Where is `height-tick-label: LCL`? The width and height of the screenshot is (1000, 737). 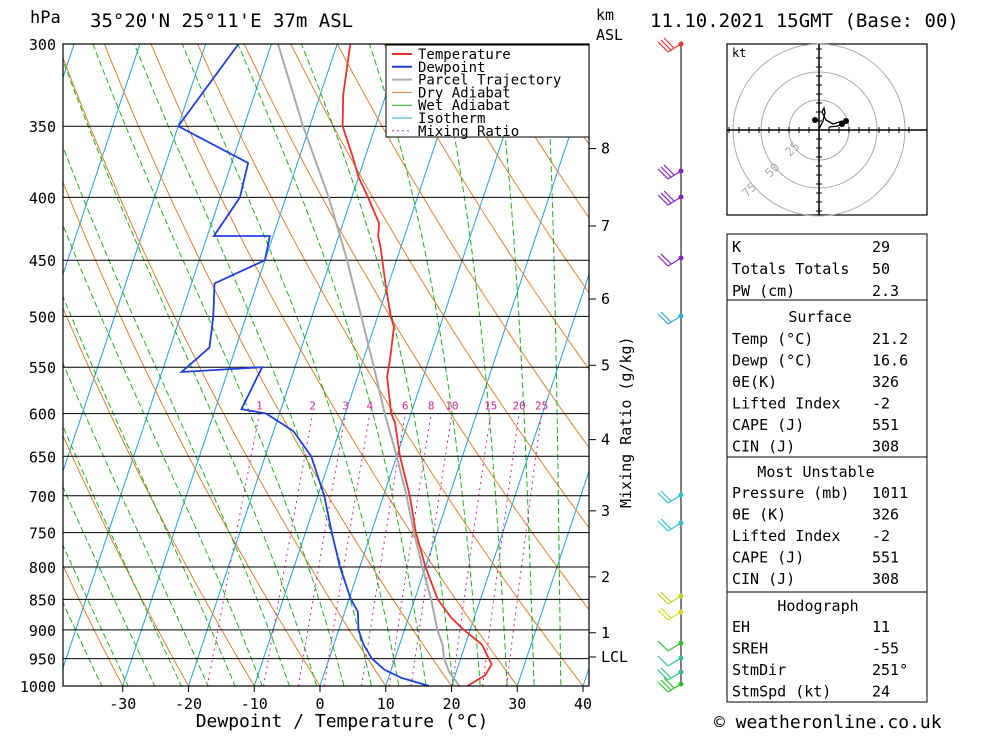
height-tick-label: LCL is located at coordinates (614, 657).